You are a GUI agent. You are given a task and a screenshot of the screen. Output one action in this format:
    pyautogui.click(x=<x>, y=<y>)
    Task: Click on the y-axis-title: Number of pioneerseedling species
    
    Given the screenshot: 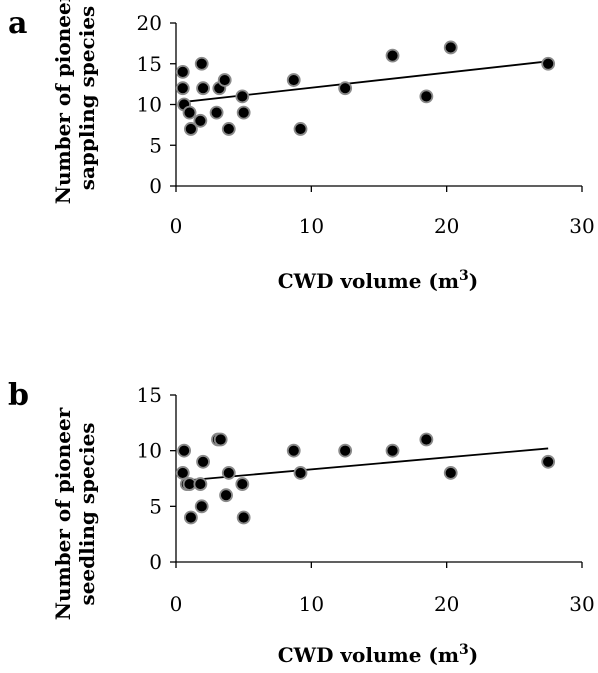 What is the action you would take?
    pyautogui.click(x=75, y=513)
    